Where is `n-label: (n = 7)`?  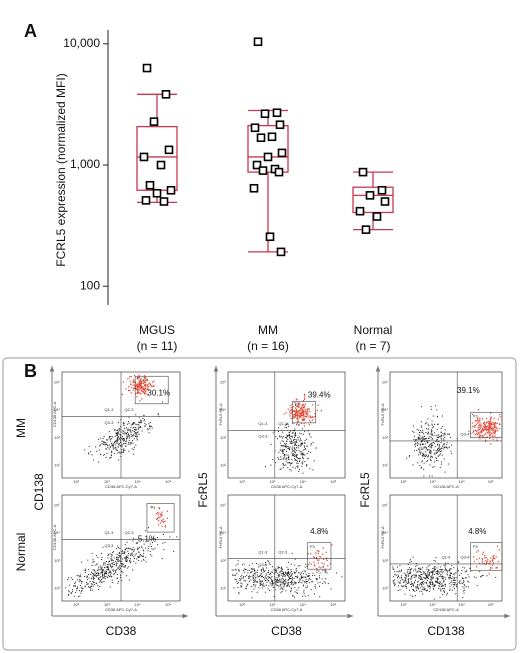
n-label: (n = 7) is located at coordinates (372, 346).